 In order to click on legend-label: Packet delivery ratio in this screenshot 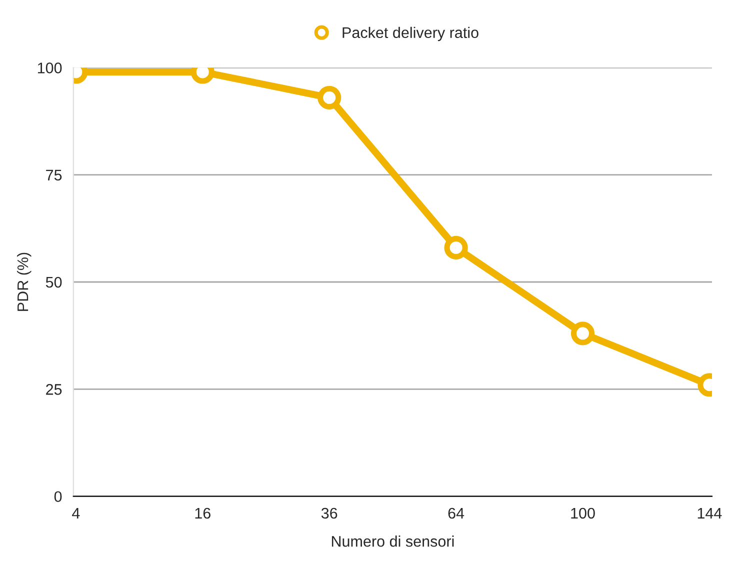, I will do `click(410, 34)`.